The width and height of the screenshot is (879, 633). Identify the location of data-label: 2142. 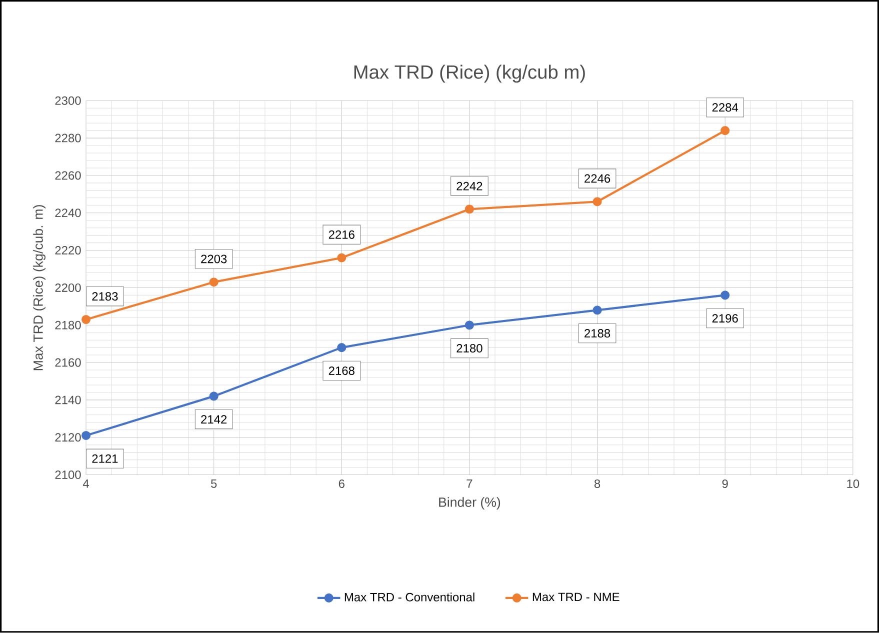
(214, 419).